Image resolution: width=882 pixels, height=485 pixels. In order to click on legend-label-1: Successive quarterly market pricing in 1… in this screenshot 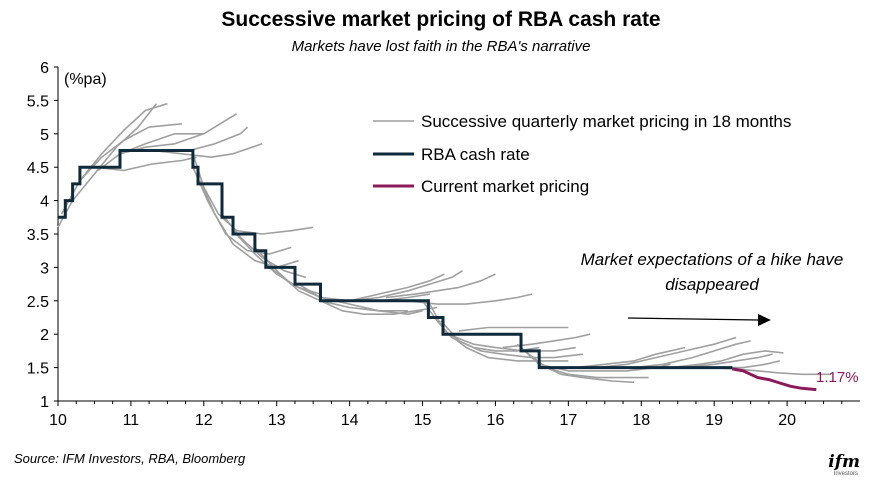, I will do `click(606, 121)`.